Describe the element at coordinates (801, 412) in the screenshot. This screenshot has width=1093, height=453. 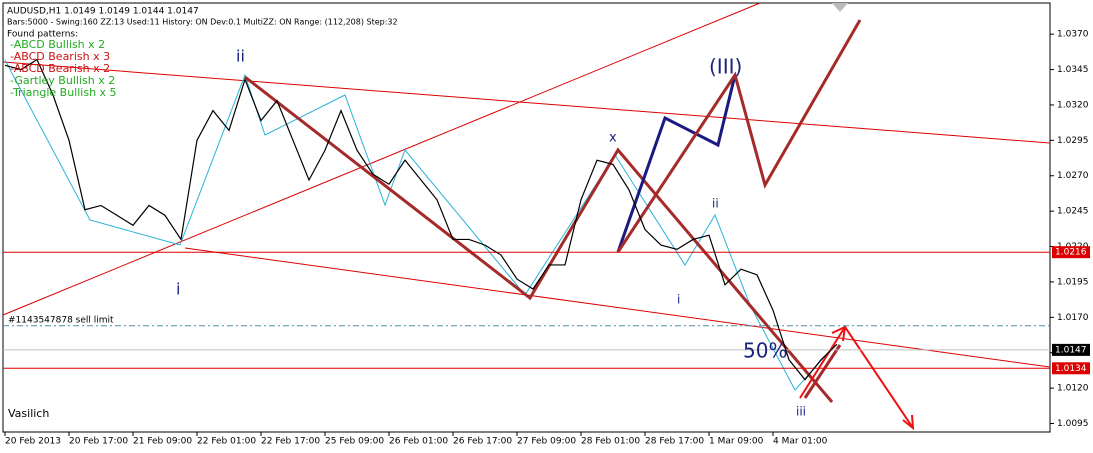
I see `wave-label: iii` at that location.